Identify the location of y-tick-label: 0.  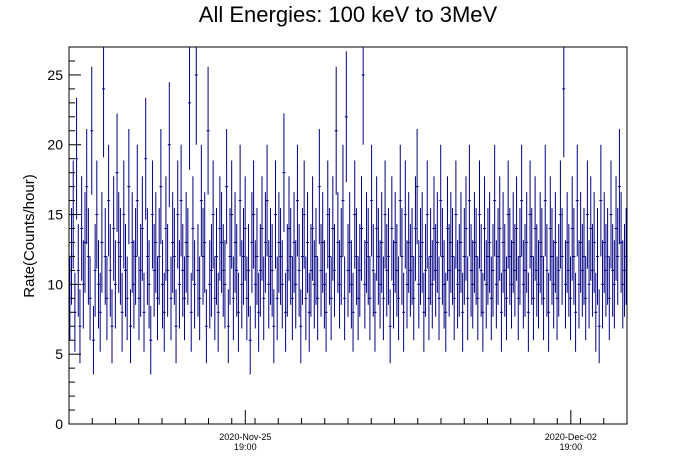
(59, 424).